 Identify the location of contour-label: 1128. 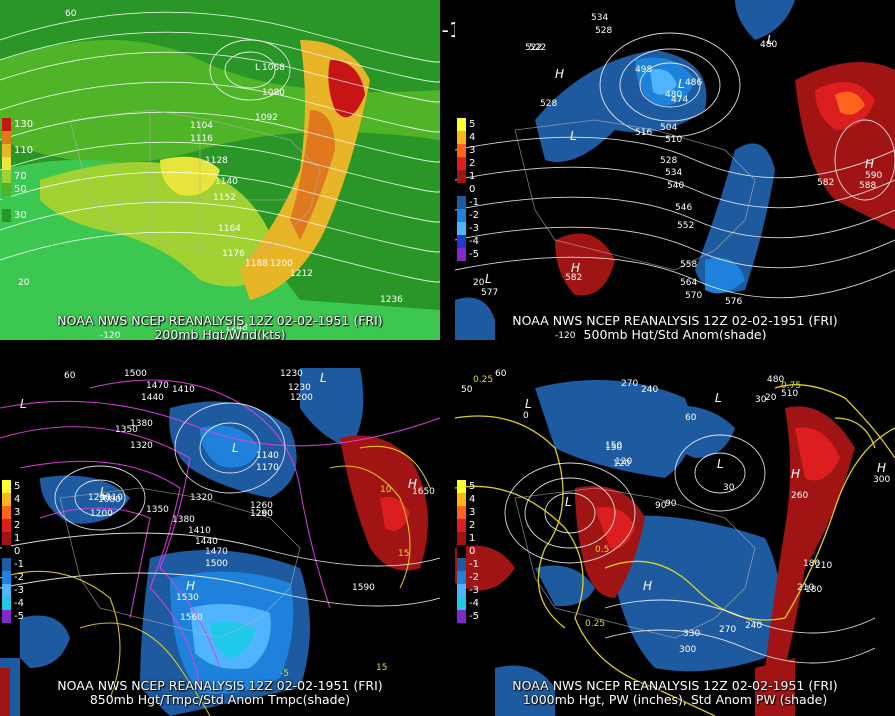
(216, 161).